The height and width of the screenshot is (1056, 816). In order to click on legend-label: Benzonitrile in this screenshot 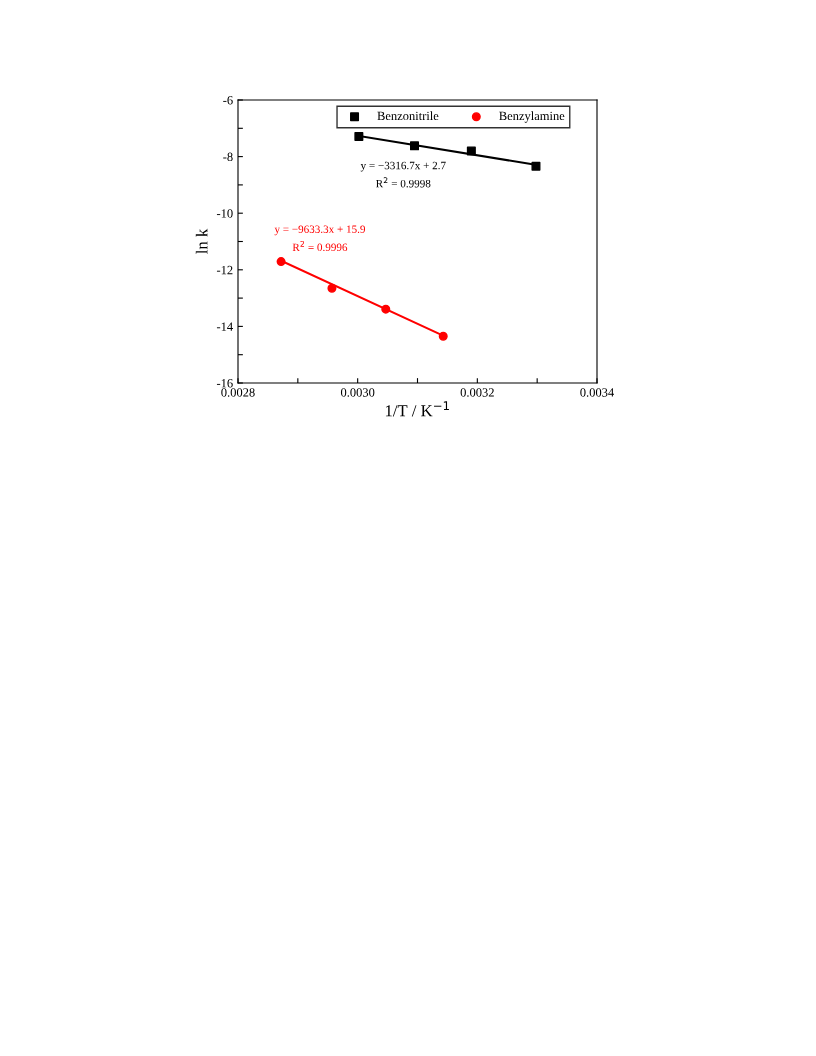, I will do `click(408, 116)`.